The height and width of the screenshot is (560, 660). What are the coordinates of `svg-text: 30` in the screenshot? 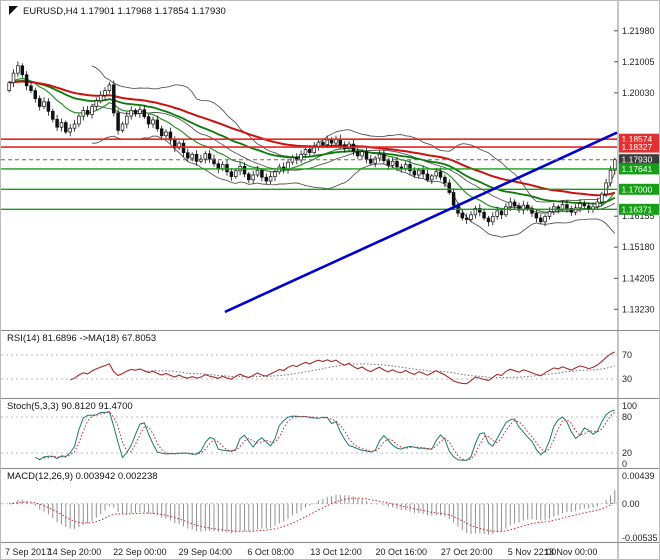 It's located at (627, 379).